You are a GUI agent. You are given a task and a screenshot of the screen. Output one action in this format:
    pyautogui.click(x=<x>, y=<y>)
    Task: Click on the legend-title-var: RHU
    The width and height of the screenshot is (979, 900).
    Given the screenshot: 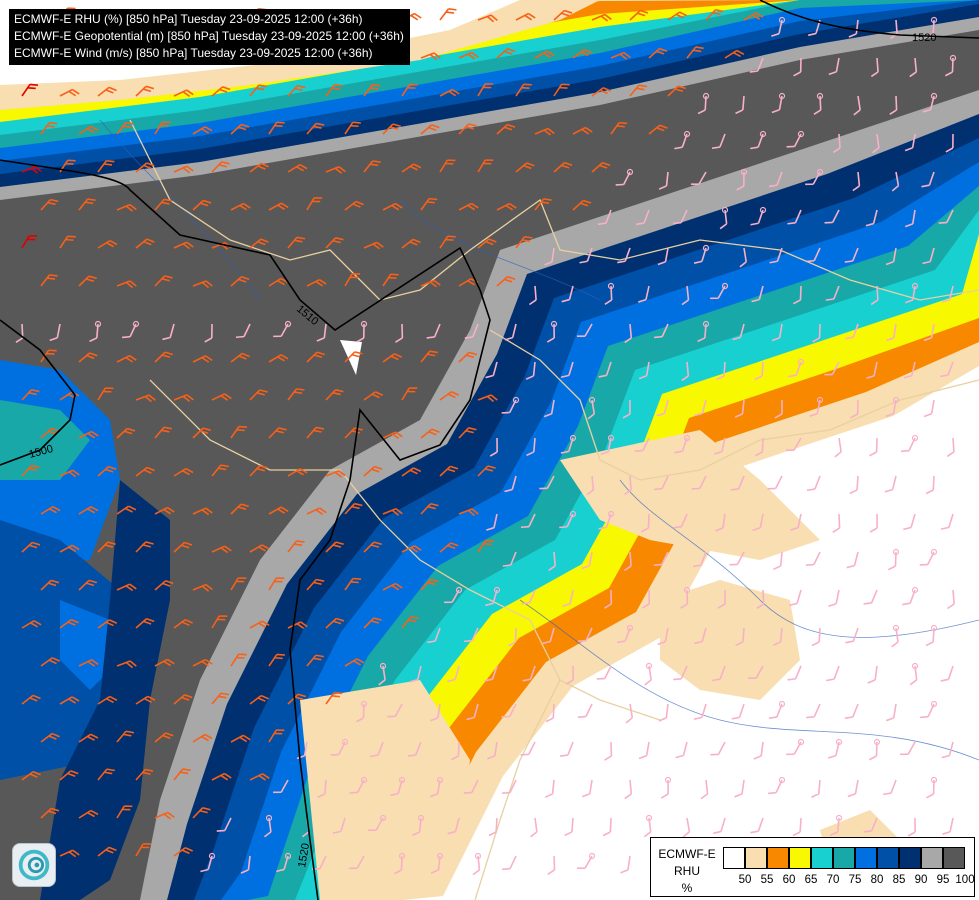 What is the action you would take?
    pyautogui.click(x=687, y=871)
    